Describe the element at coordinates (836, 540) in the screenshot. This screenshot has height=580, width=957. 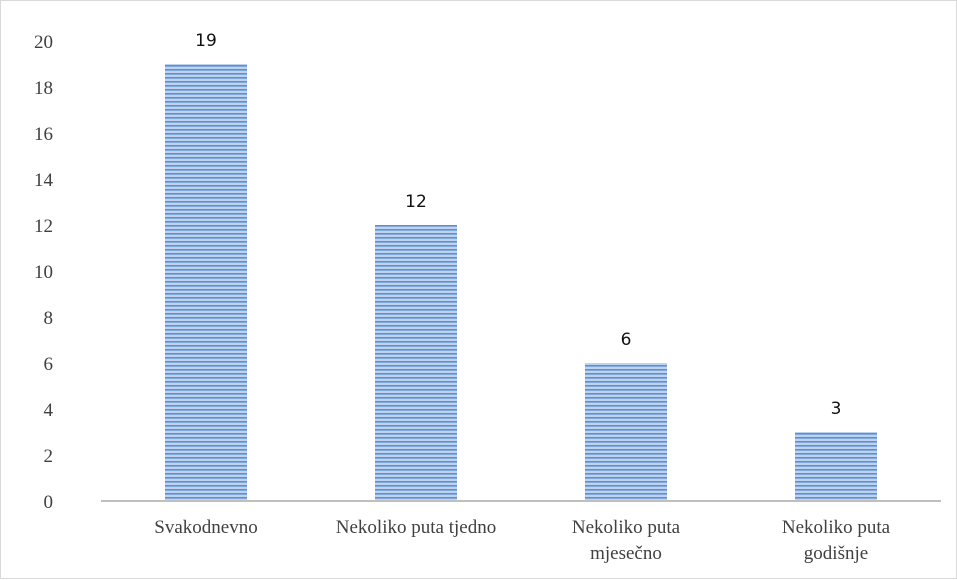
I see `x-tick-label: Nekoliko puta godišnje` at that location.